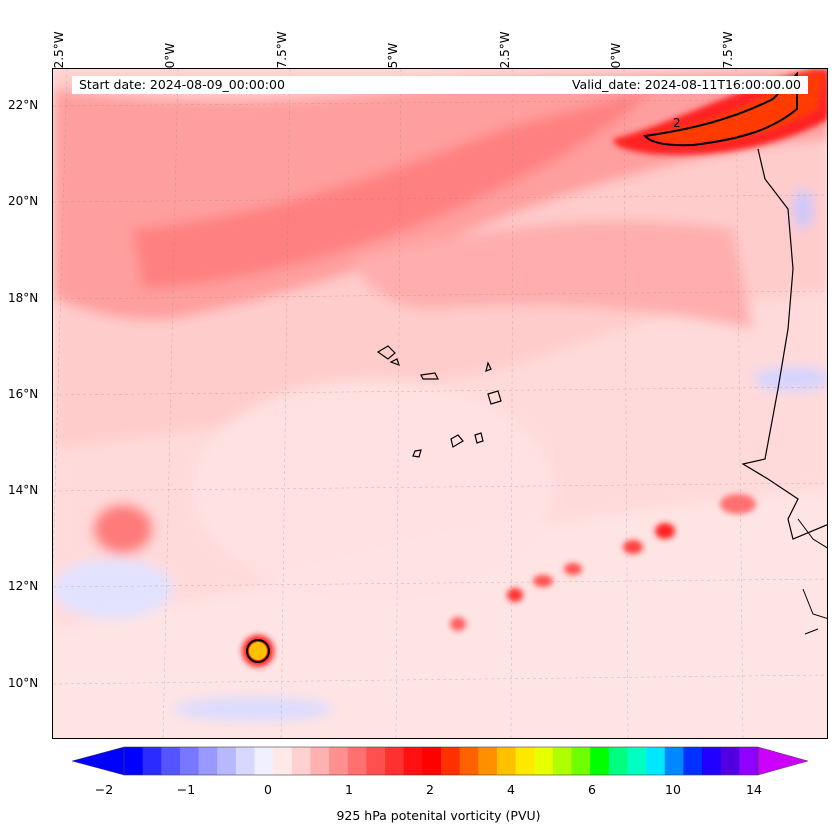 This screenshot has height=836, width=837. What do you see at coordinates (677, 123) in the screenshot?
I see `contour-label: 2` at bounding box center [677, 123].